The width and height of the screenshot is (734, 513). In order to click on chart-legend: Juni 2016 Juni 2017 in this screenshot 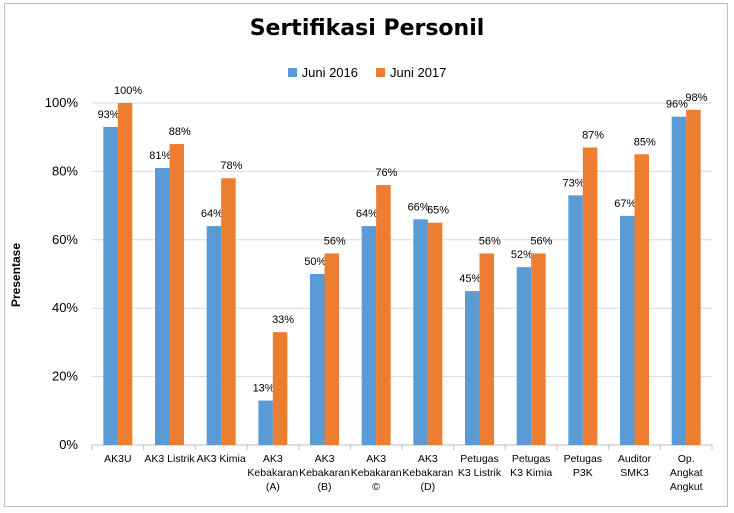, I will do `click(367, 72)`.